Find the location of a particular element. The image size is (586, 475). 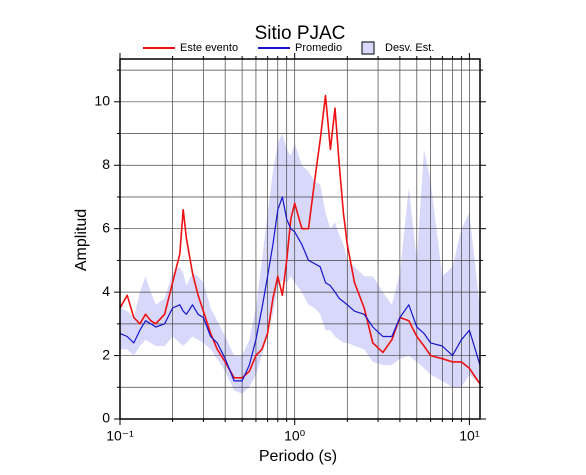

y-tick-label: 10 is located at coordinates (102, 101).